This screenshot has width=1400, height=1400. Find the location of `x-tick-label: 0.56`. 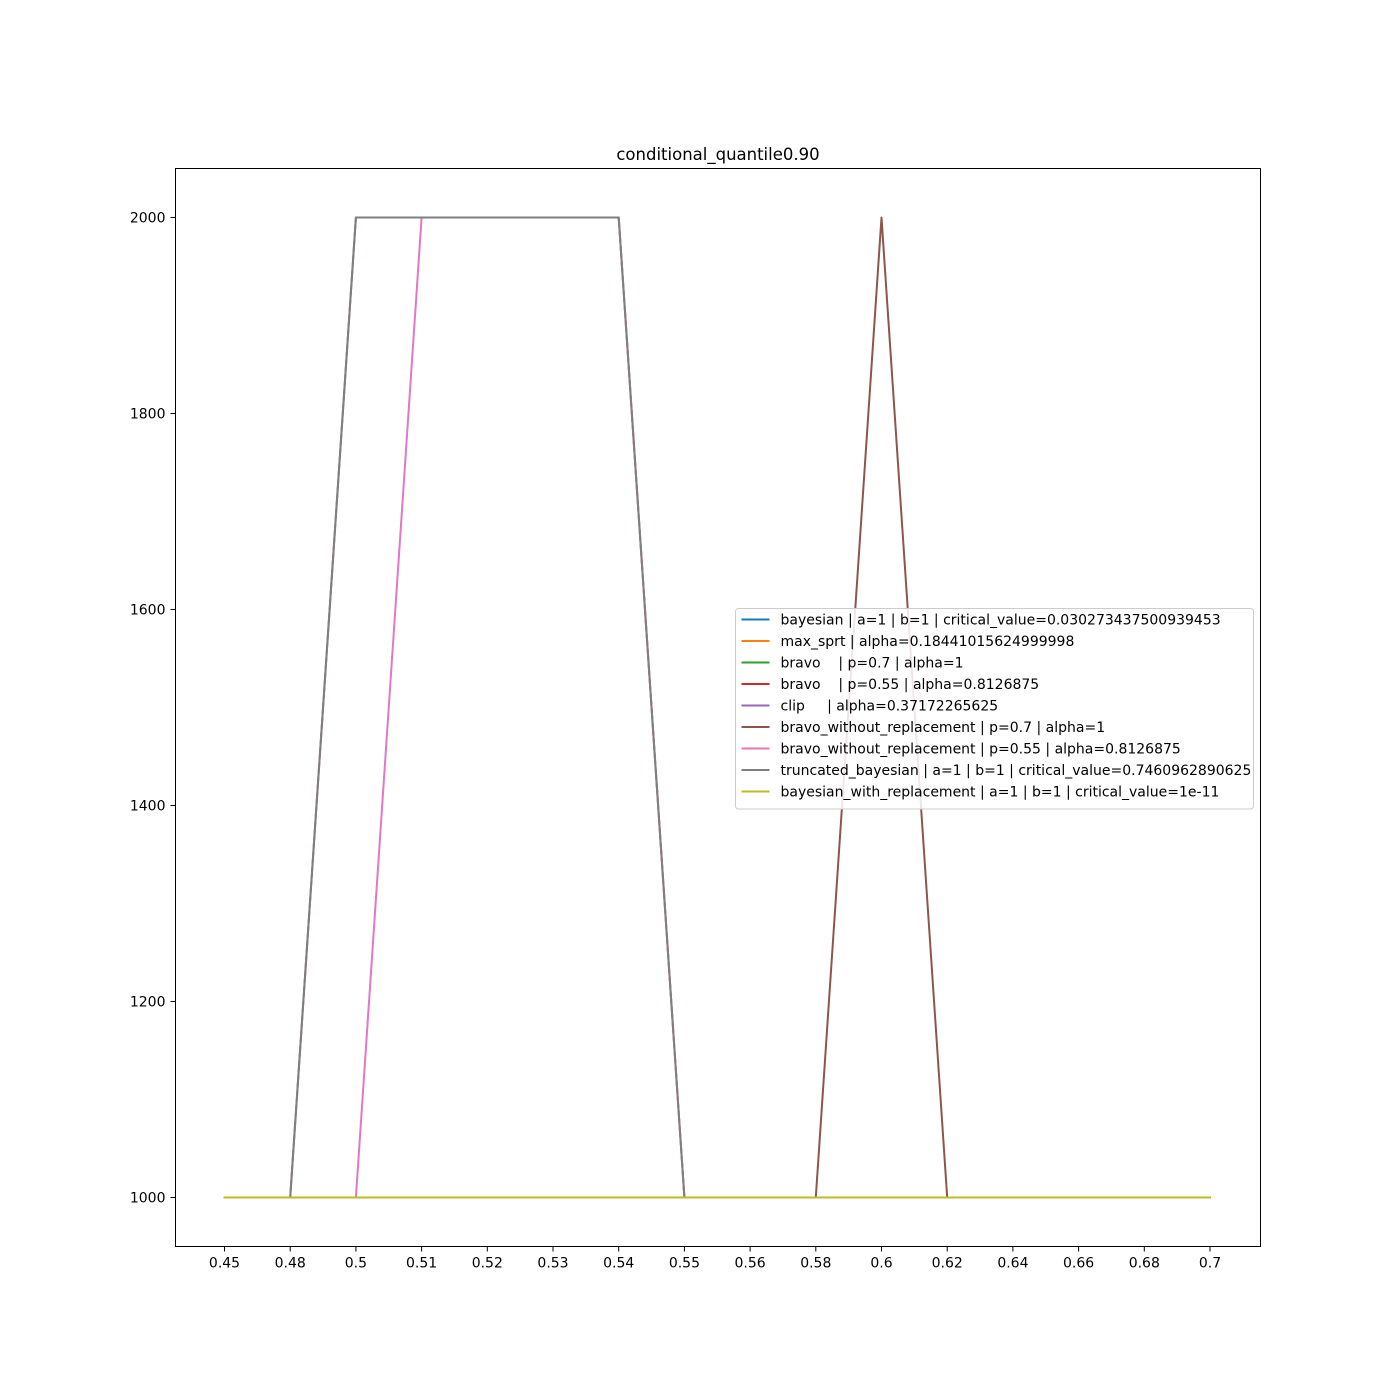

x-tick-label: 0.56 is located at coordinates (750, 1264).